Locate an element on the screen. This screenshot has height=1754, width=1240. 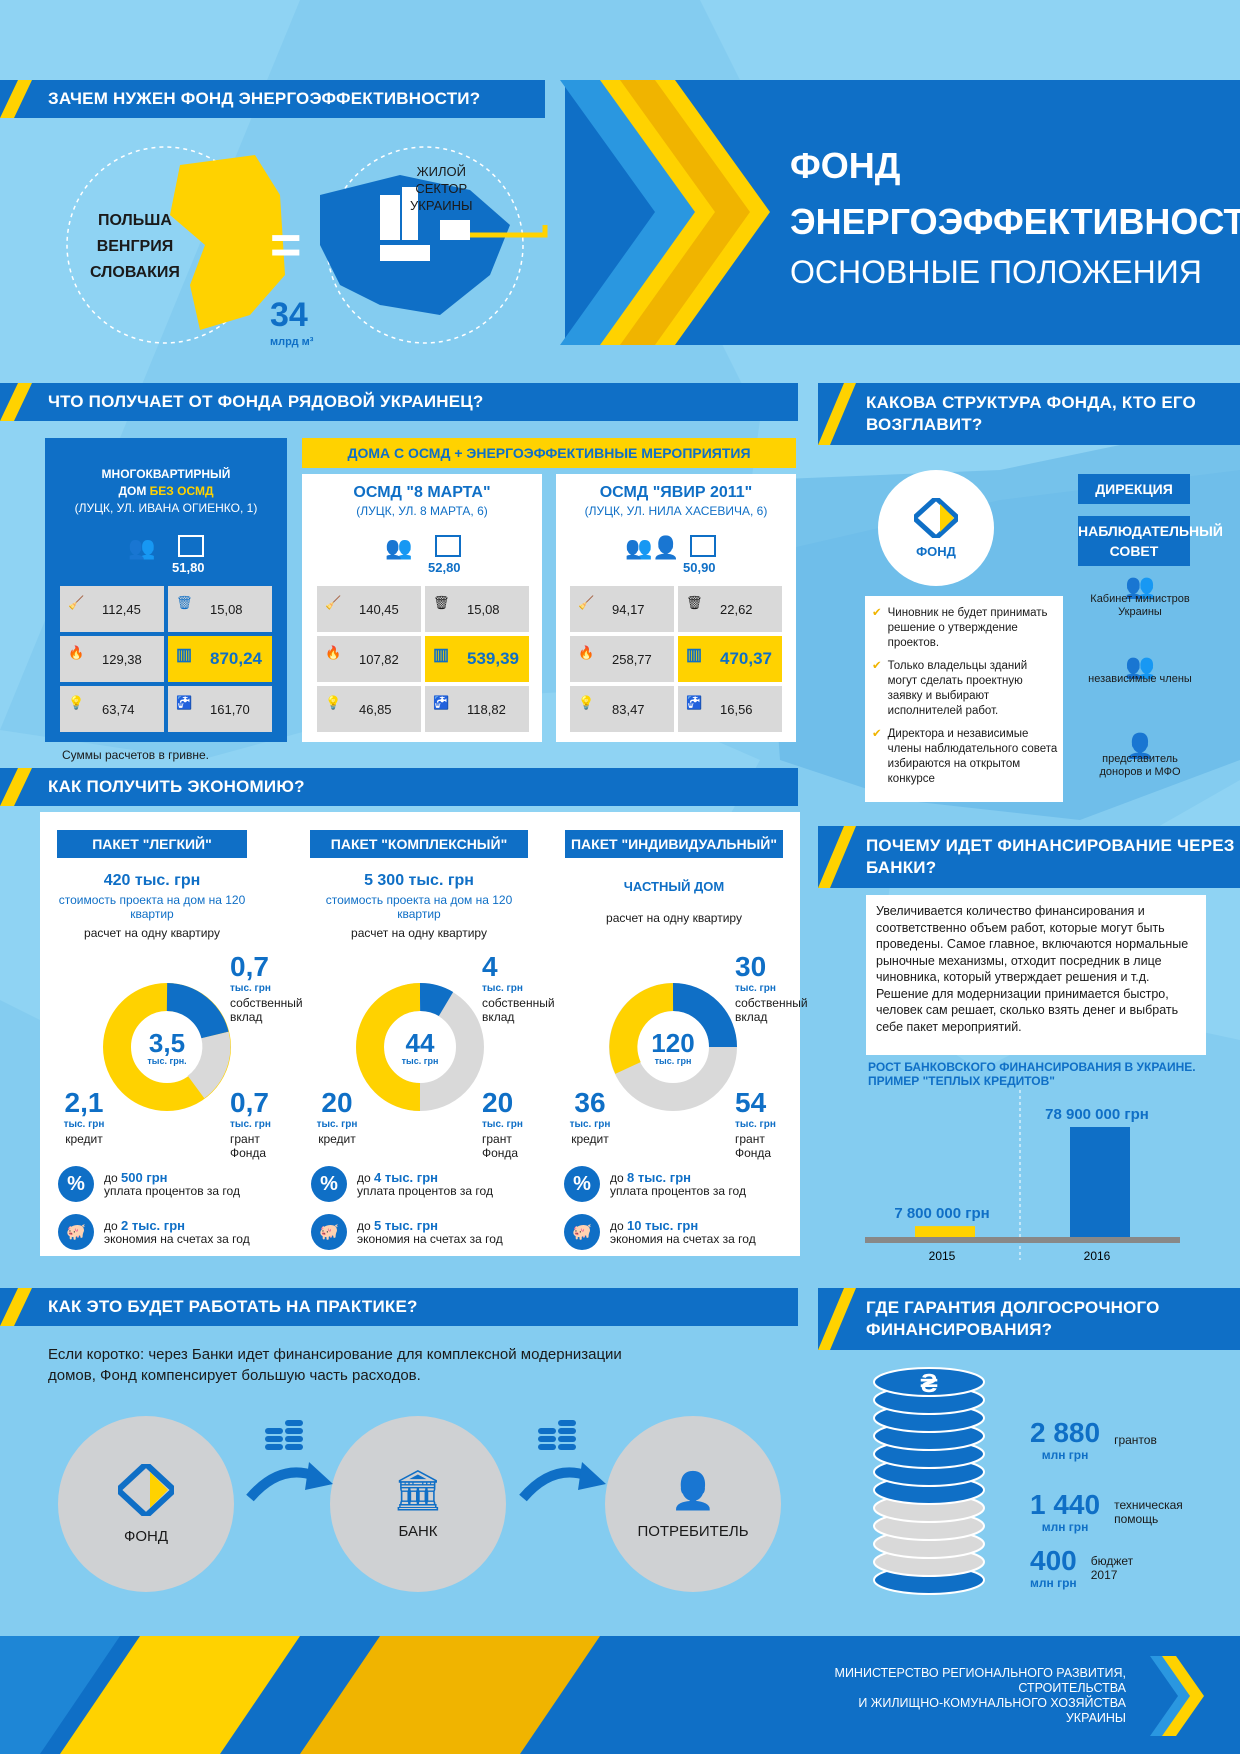
package1-total: 3,5 тыс. грн. is located at coordinates (167, 1047).